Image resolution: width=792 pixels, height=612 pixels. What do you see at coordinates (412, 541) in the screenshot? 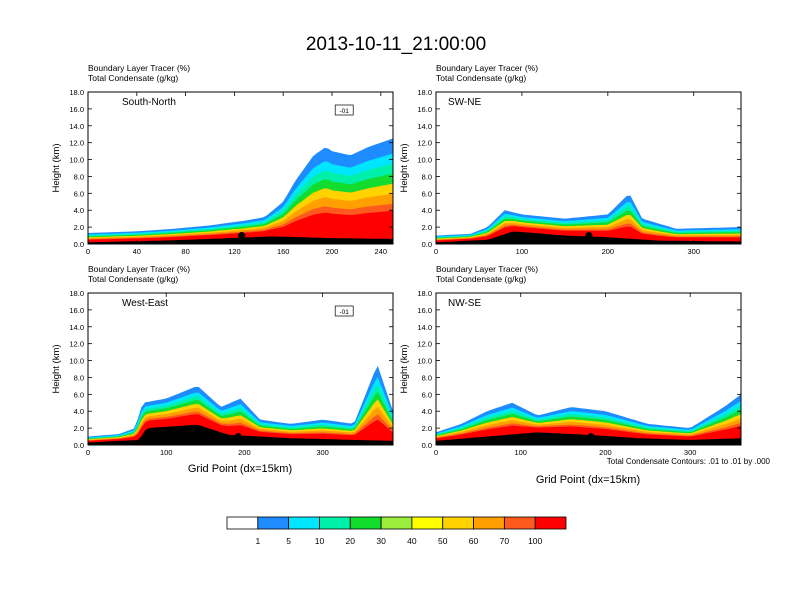
I see `colorbar-tick-label: 40` at bounding box center [412, 541].